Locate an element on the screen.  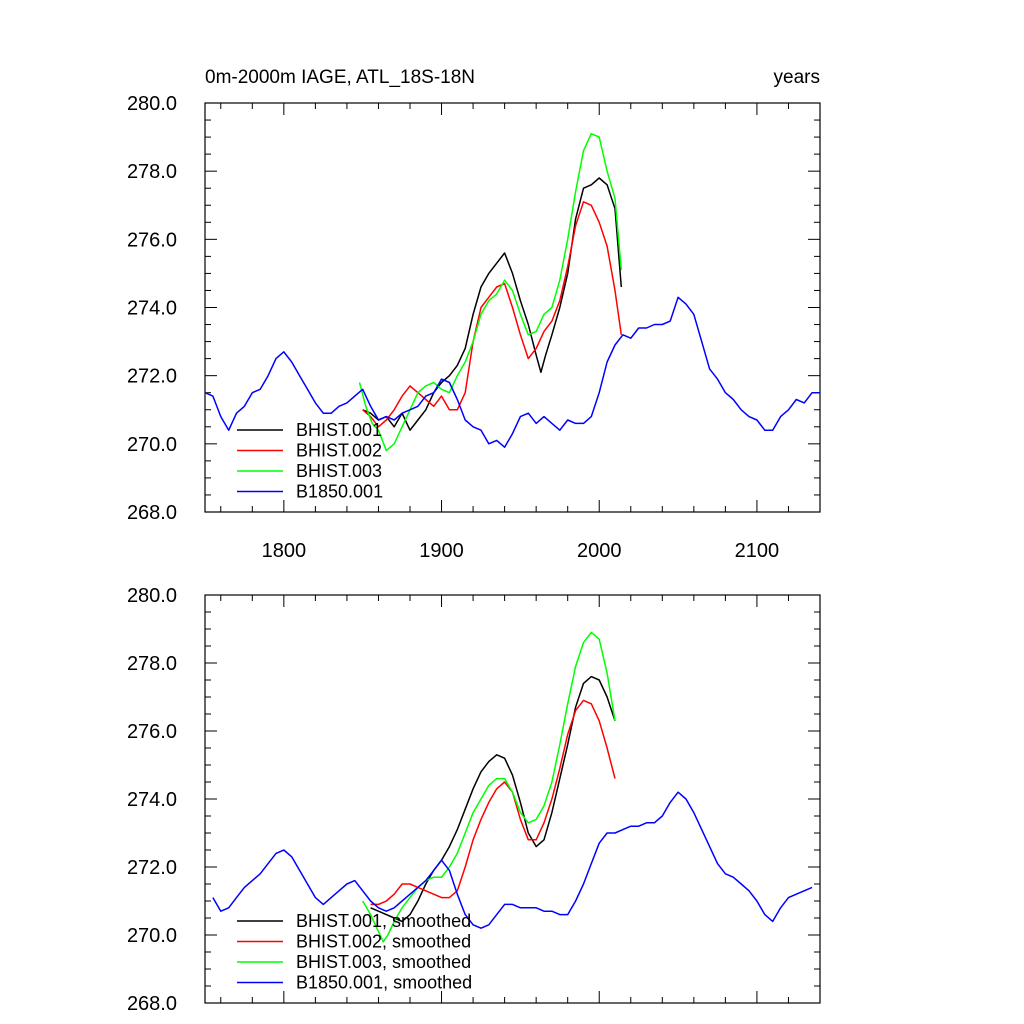
units-label: years is located at coordinates (797, 77).